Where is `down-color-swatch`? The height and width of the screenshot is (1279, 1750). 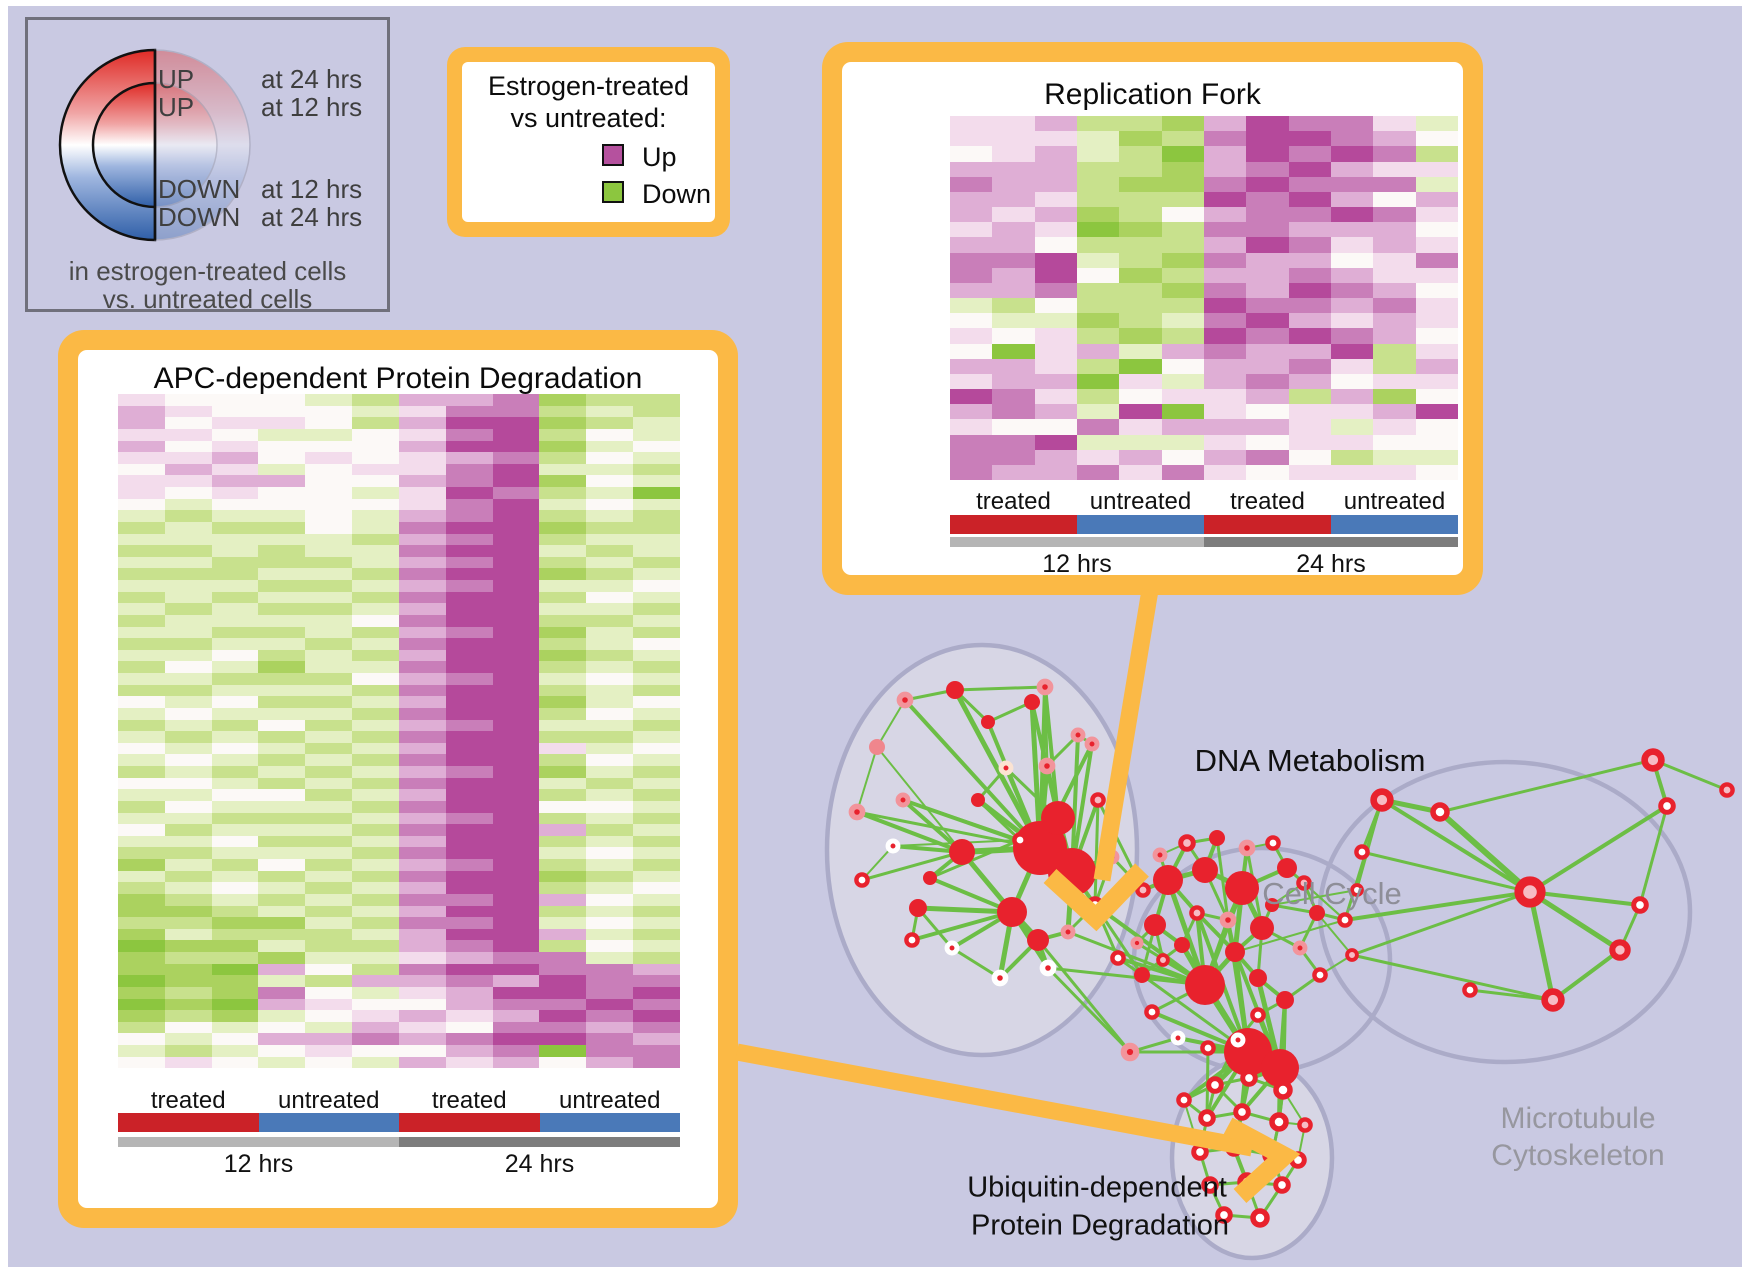
down-color-swatch is located at coordinates (613, 192).